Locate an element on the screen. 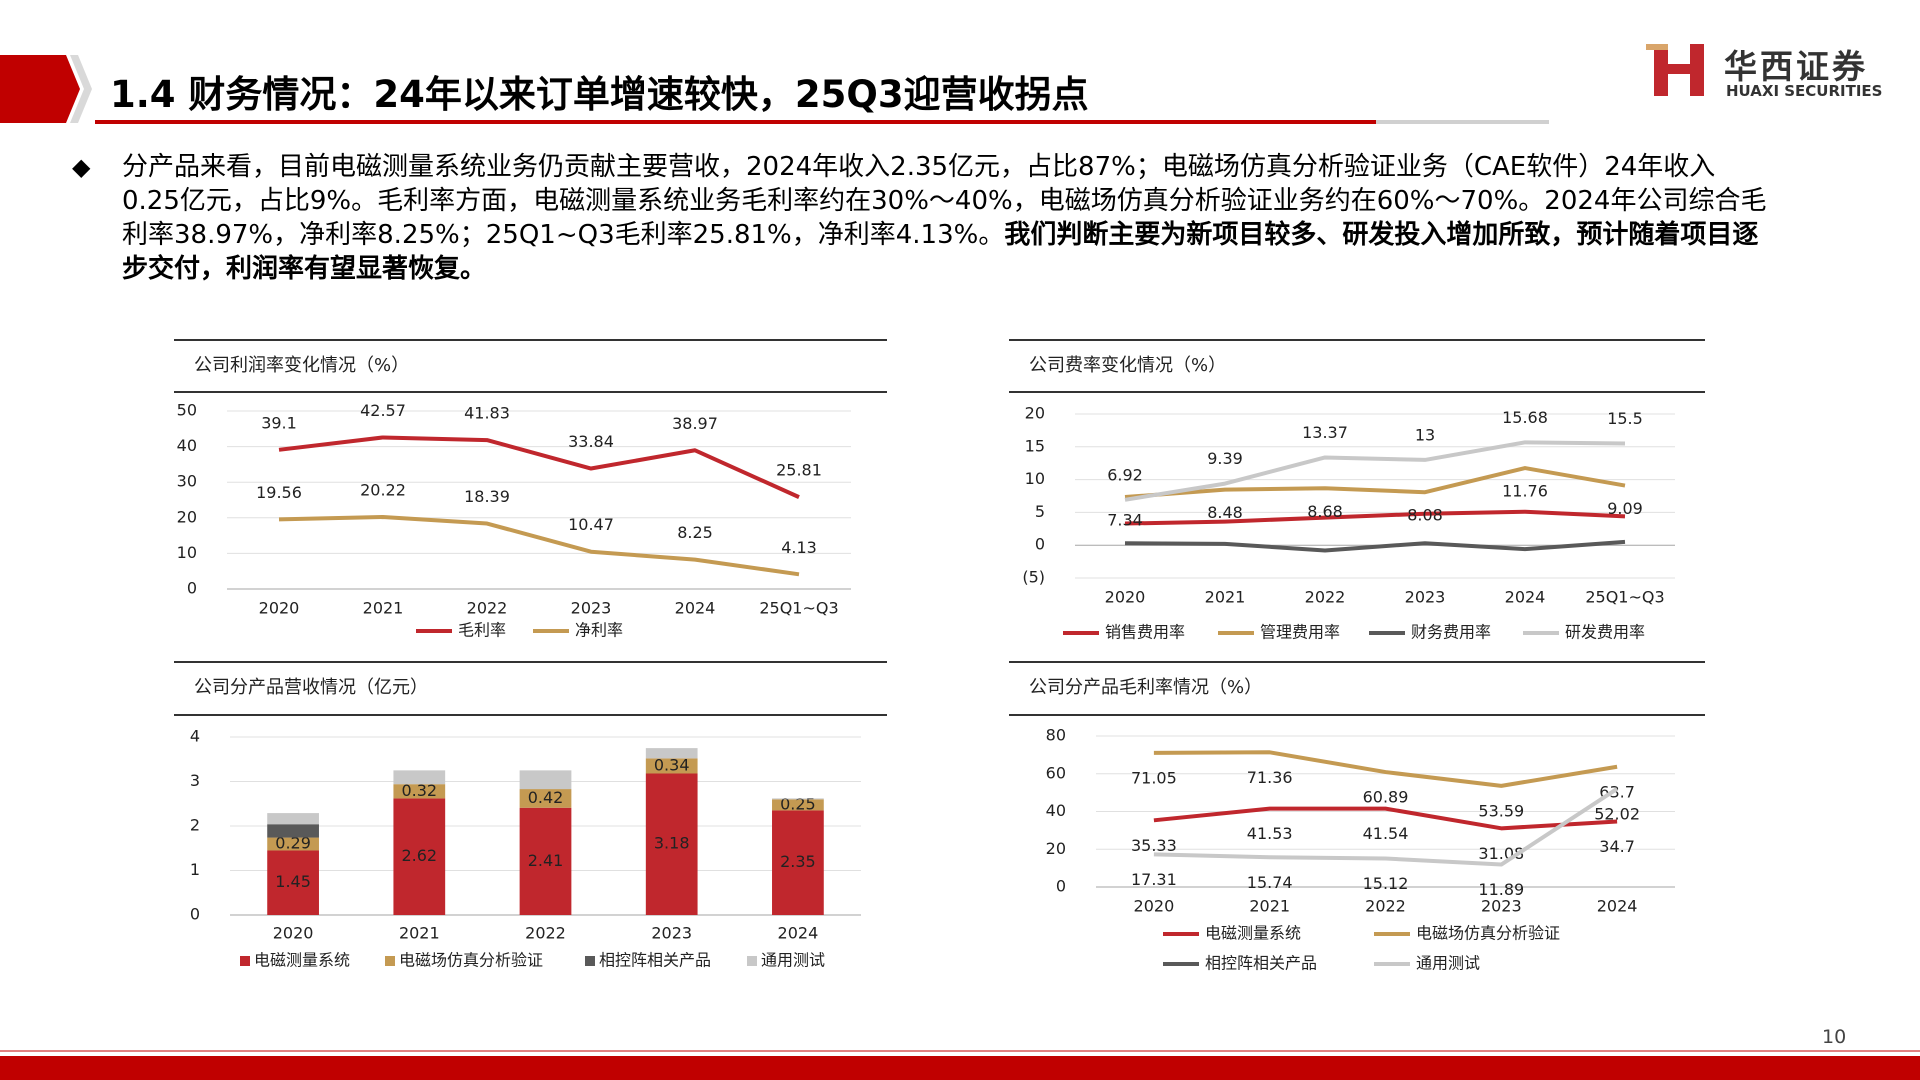 This screenshot has width=1920, height=1080. y-tick-label: 1 is located at coordinates (195, 869).